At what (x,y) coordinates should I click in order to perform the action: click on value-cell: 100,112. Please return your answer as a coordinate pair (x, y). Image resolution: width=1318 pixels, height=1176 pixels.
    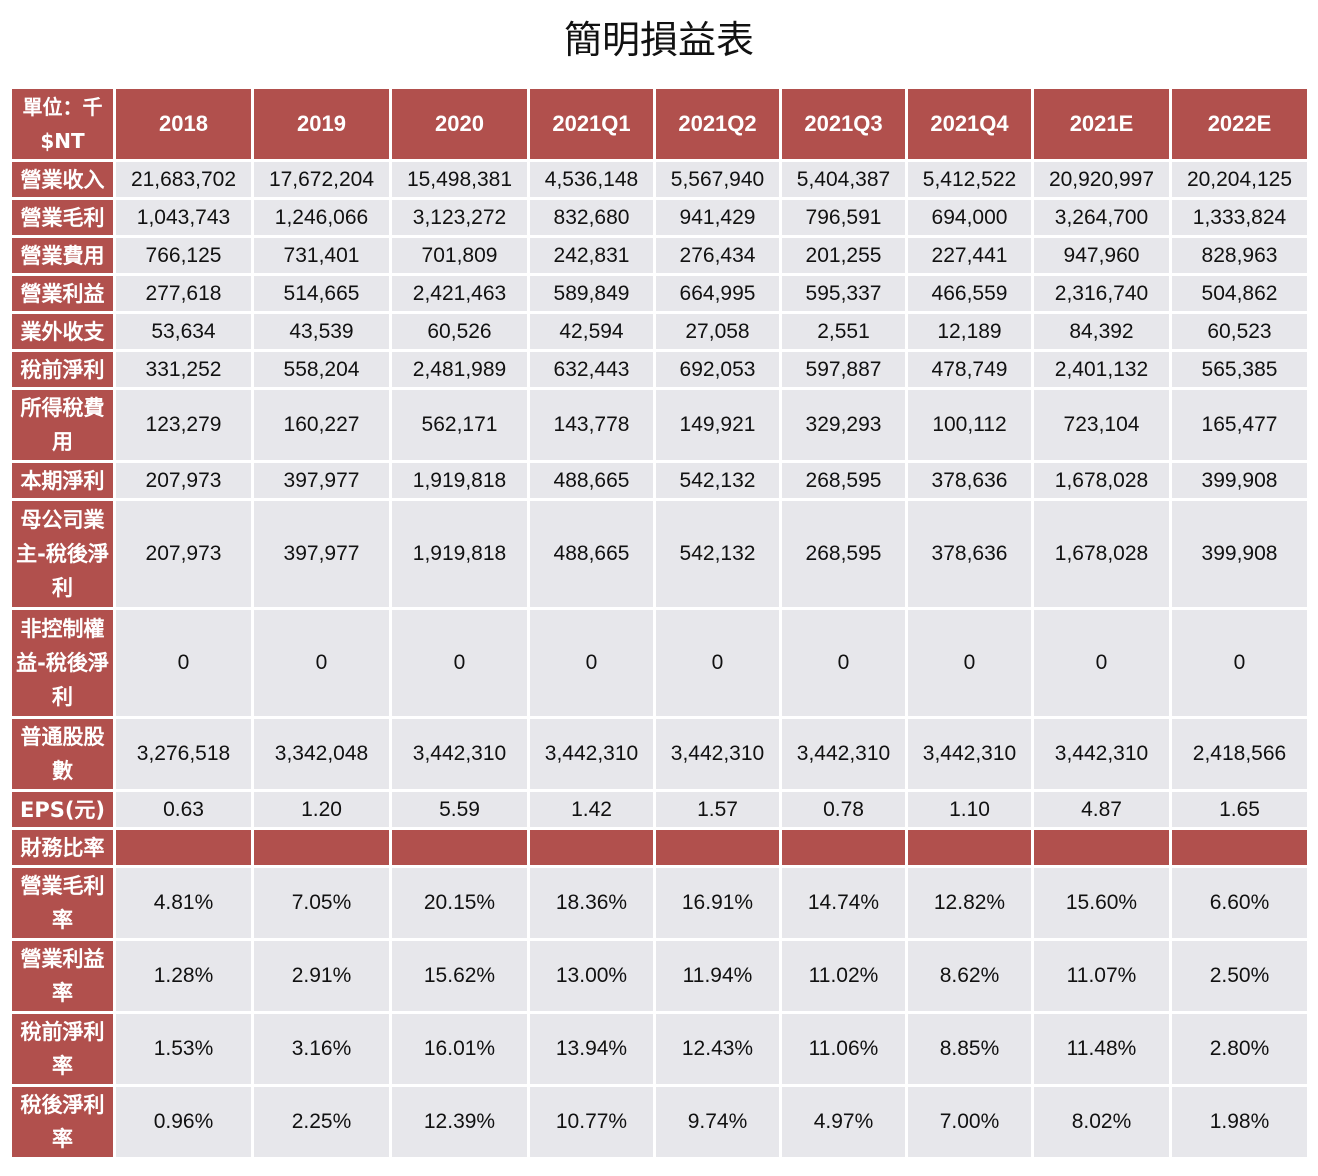
    Looking at the image, I should click on (969, 425).